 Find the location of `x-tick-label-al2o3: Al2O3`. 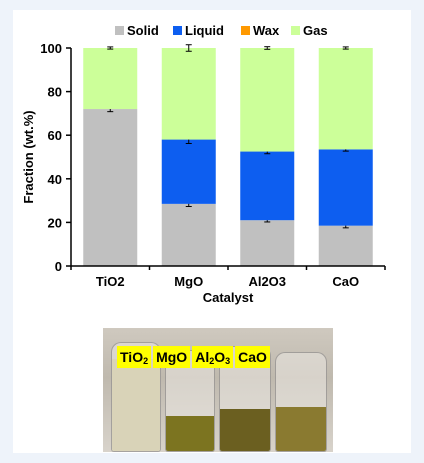

x-tick-label-al2o3: Al2O3 is located at coordinates (267, 281).